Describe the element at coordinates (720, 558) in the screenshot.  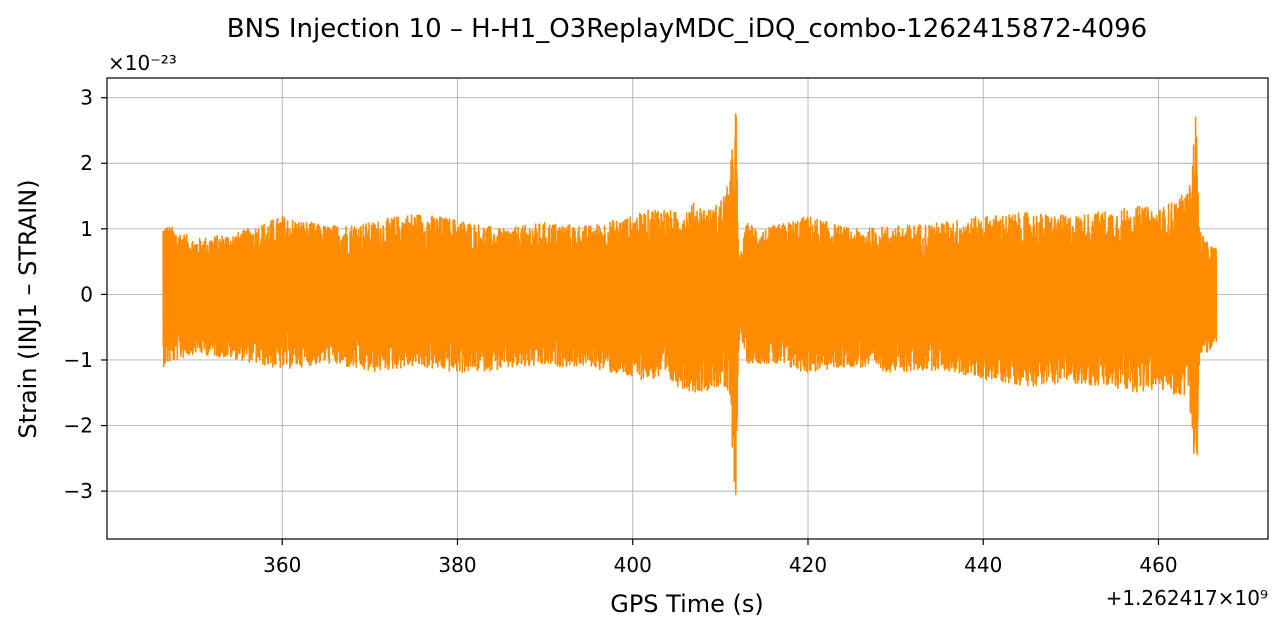
I see `x-axis: 360 380 400 420 440 460` at that location.